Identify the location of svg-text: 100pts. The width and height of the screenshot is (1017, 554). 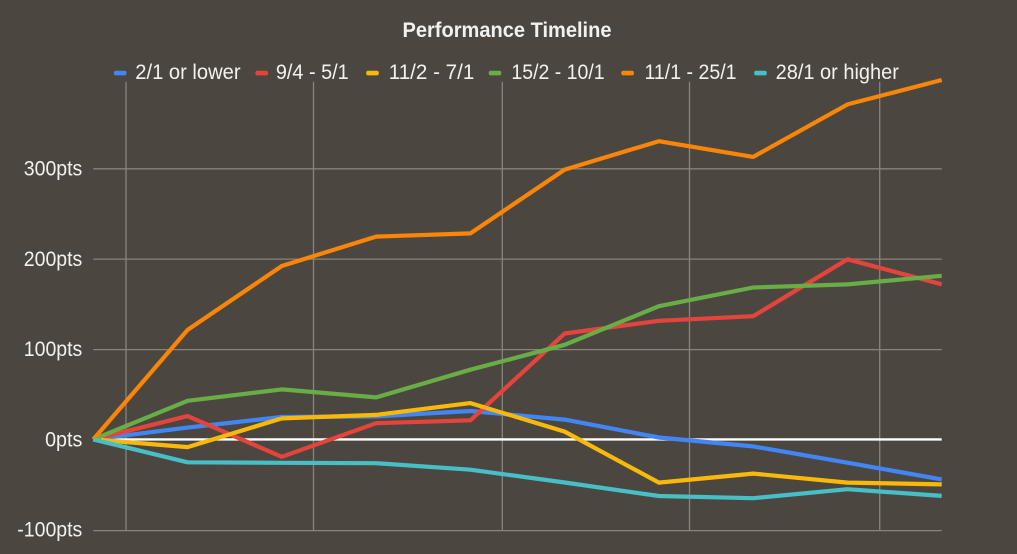
(53, 349).